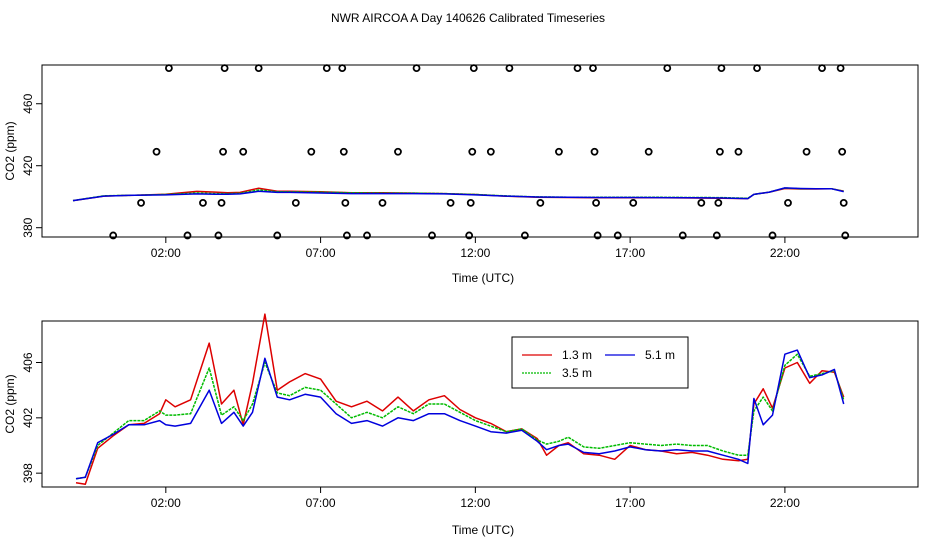  I want to click on top-x-axis-label: Time (UTC), so click(483, 278).